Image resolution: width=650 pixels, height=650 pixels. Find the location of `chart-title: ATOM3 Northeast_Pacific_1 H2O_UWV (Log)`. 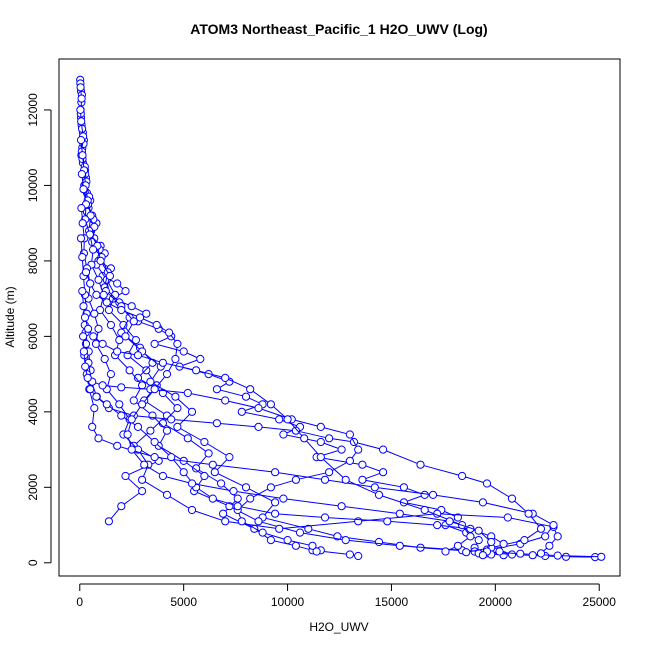

chart-title: ATOM3 Northeast_Pacific_1 H2O_UWV (Log) is located at coordinates (338, 29).